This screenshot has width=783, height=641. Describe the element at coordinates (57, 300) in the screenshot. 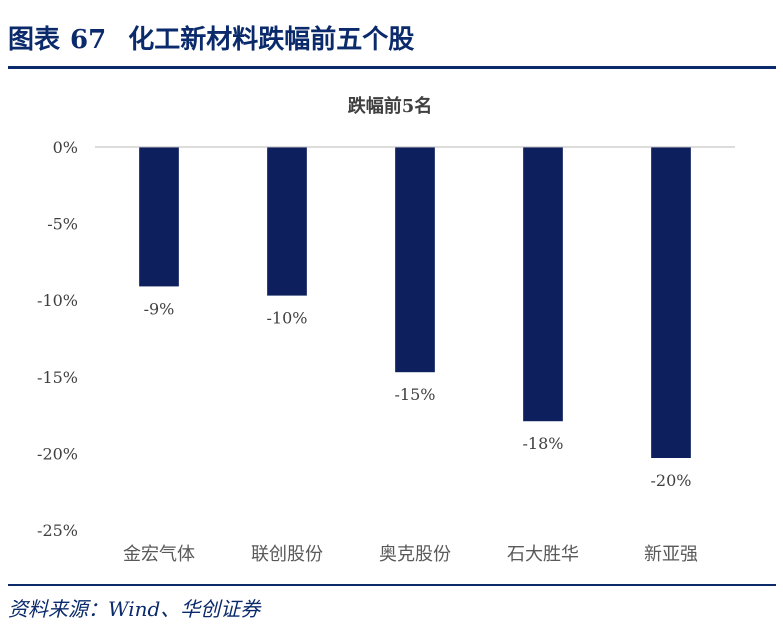

I see `y-tick-label: -10%` at that location.